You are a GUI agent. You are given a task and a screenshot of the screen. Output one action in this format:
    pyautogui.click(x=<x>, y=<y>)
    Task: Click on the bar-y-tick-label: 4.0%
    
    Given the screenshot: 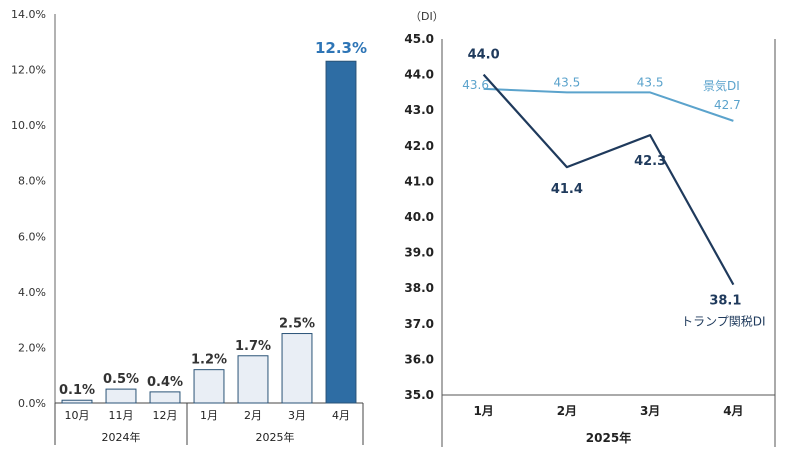 What is the action you would take?
    pyautogui.click(x=32, y=292)
    